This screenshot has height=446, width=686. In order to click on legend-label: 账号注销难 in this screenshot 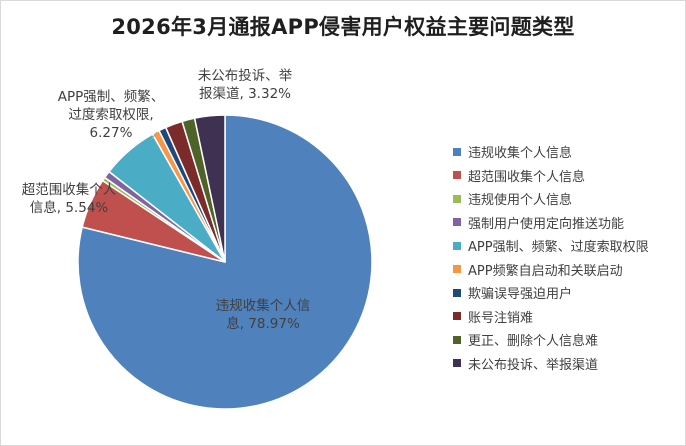, I will do `click(501, 318)`.